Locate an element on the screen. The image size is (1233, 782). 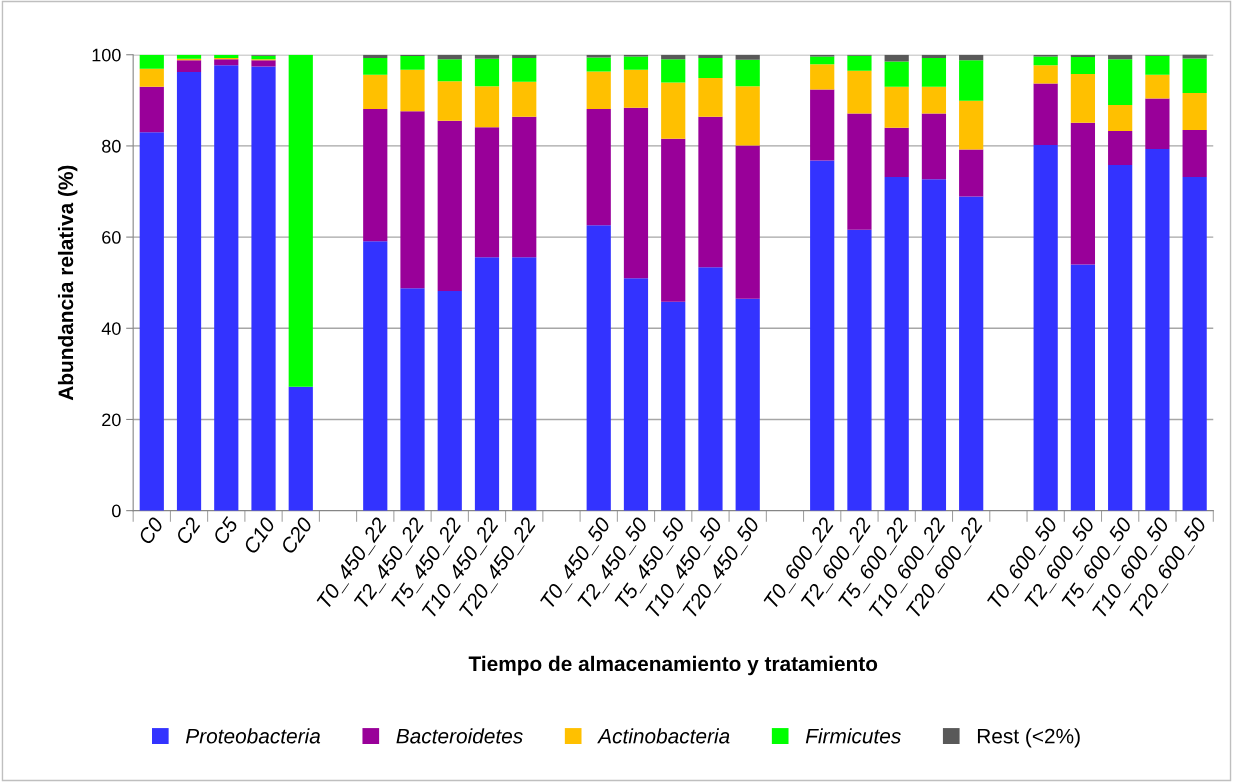
legend-label: Proteobacteria is located at coordinates (253, 736).